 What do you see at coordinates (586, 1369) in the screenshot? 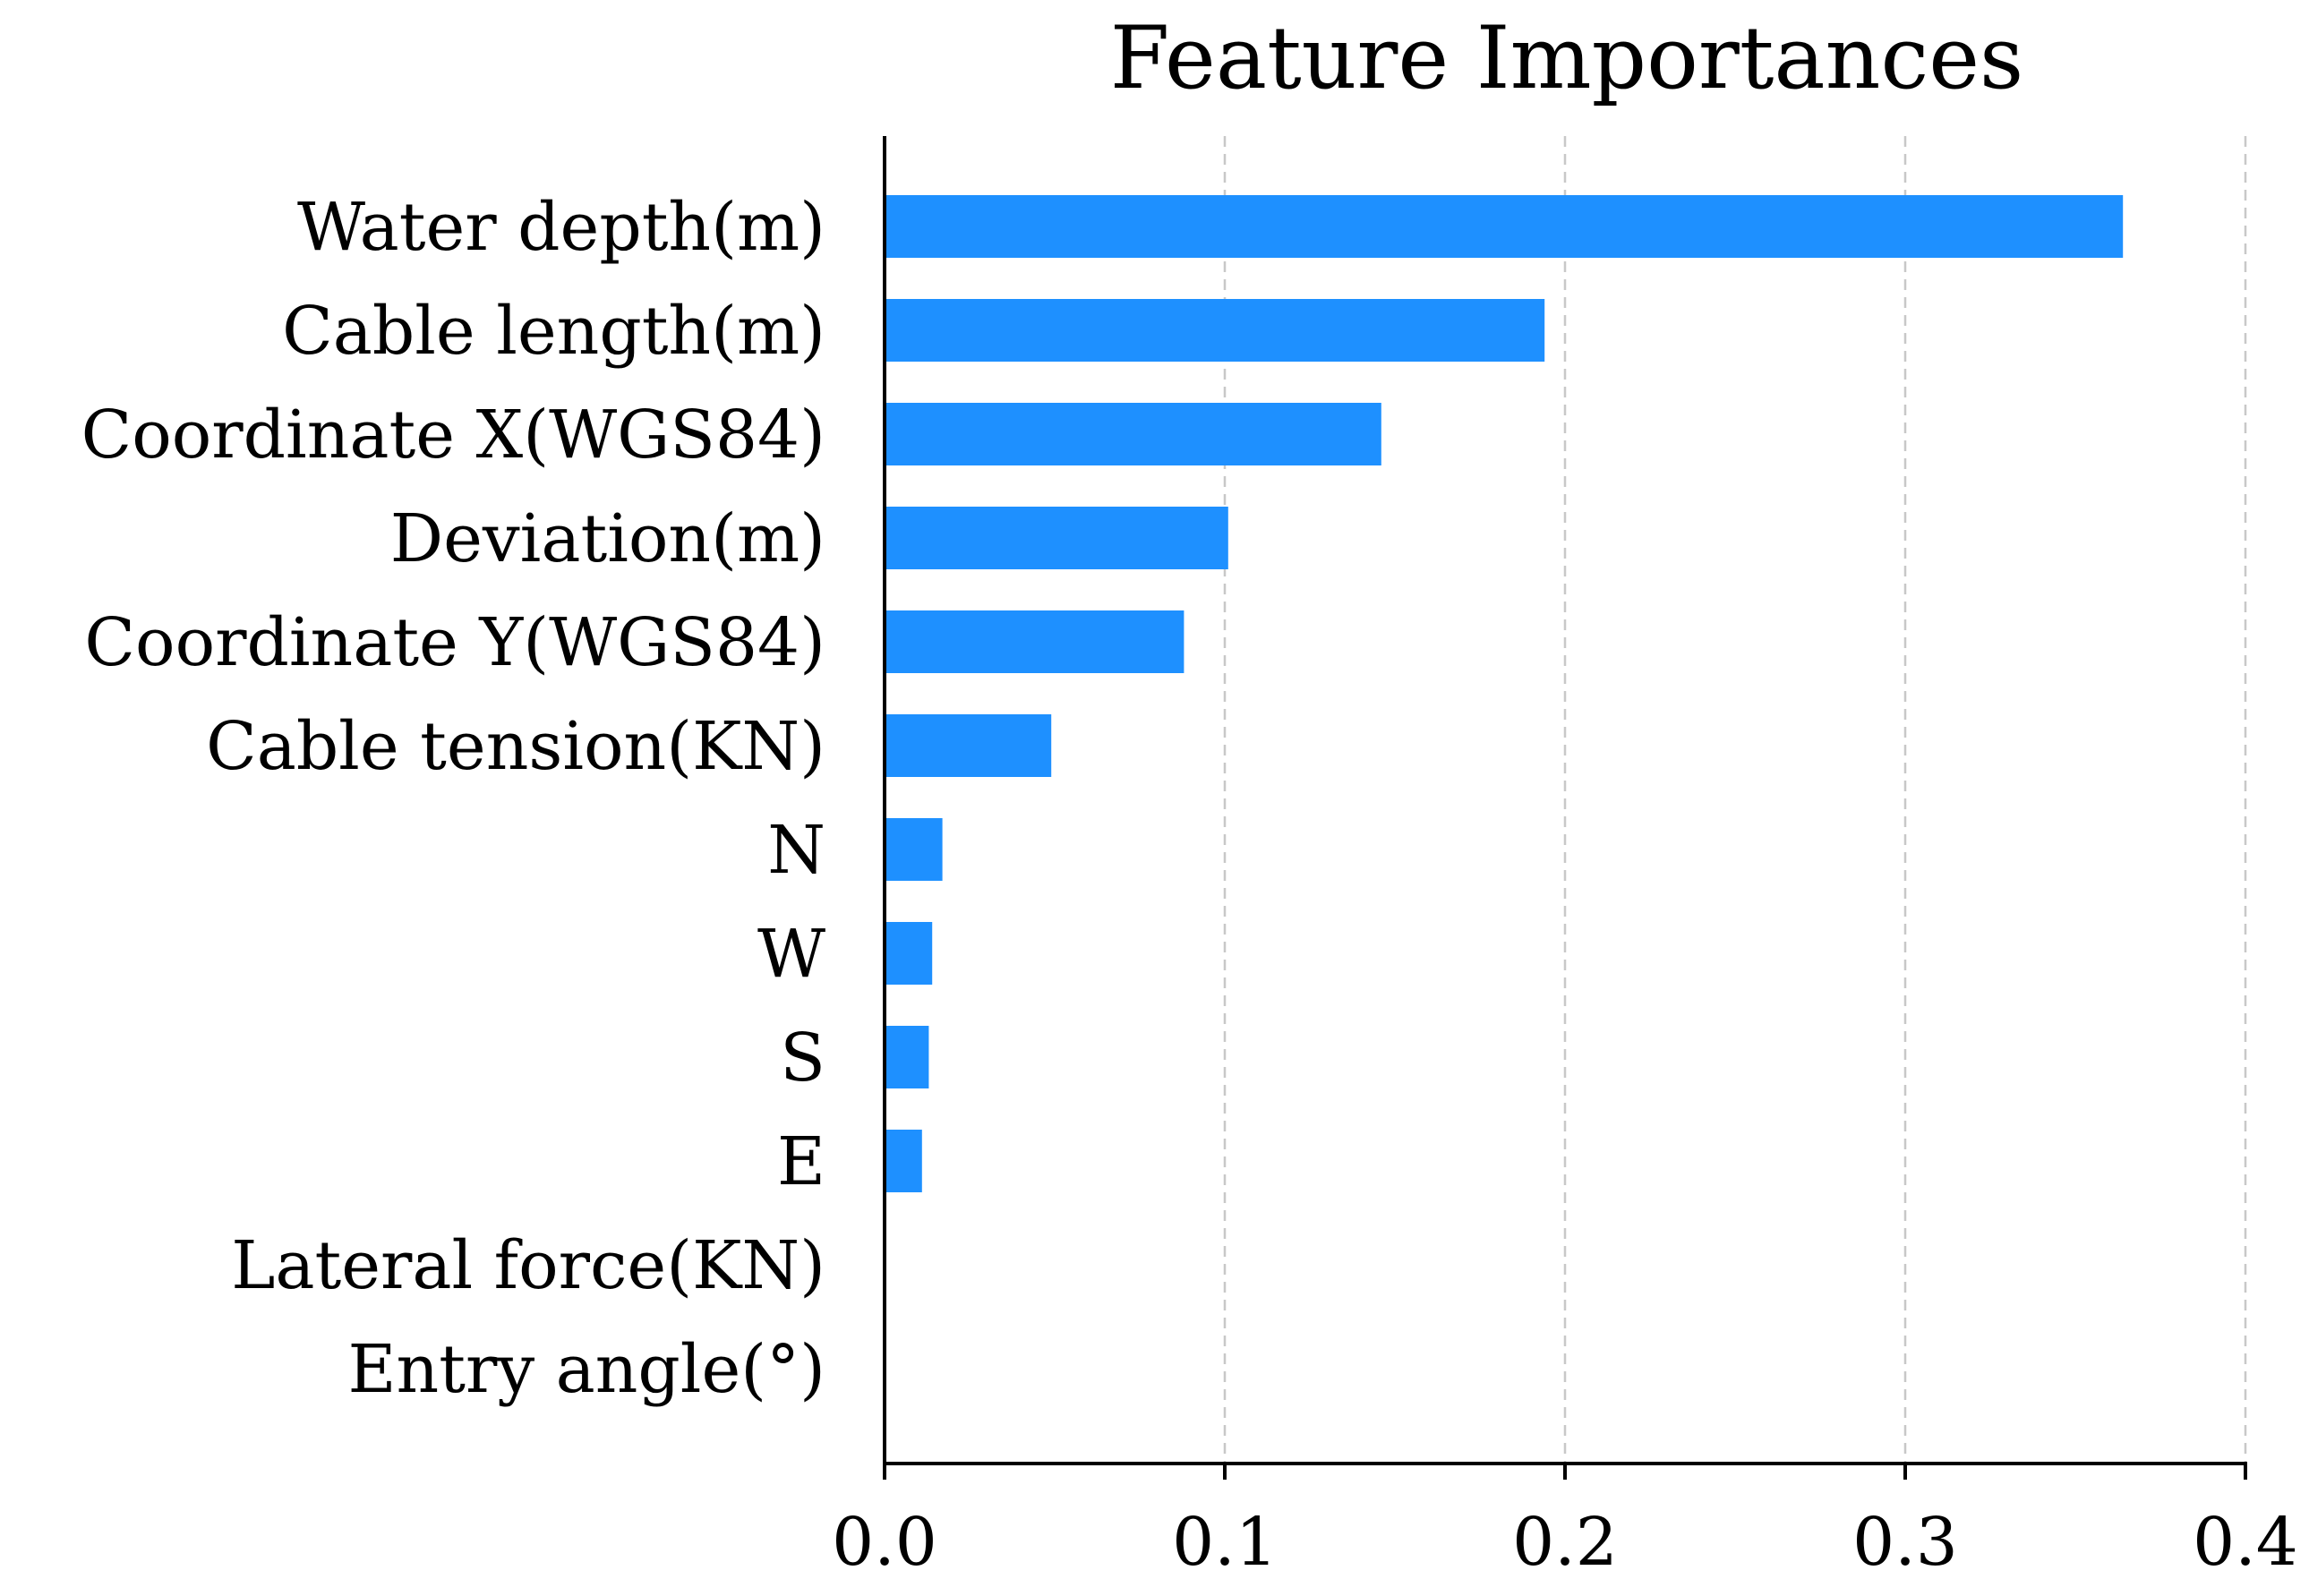
I see `category-label-11: Entry angle(°)` at bounding box center [586, 1369].